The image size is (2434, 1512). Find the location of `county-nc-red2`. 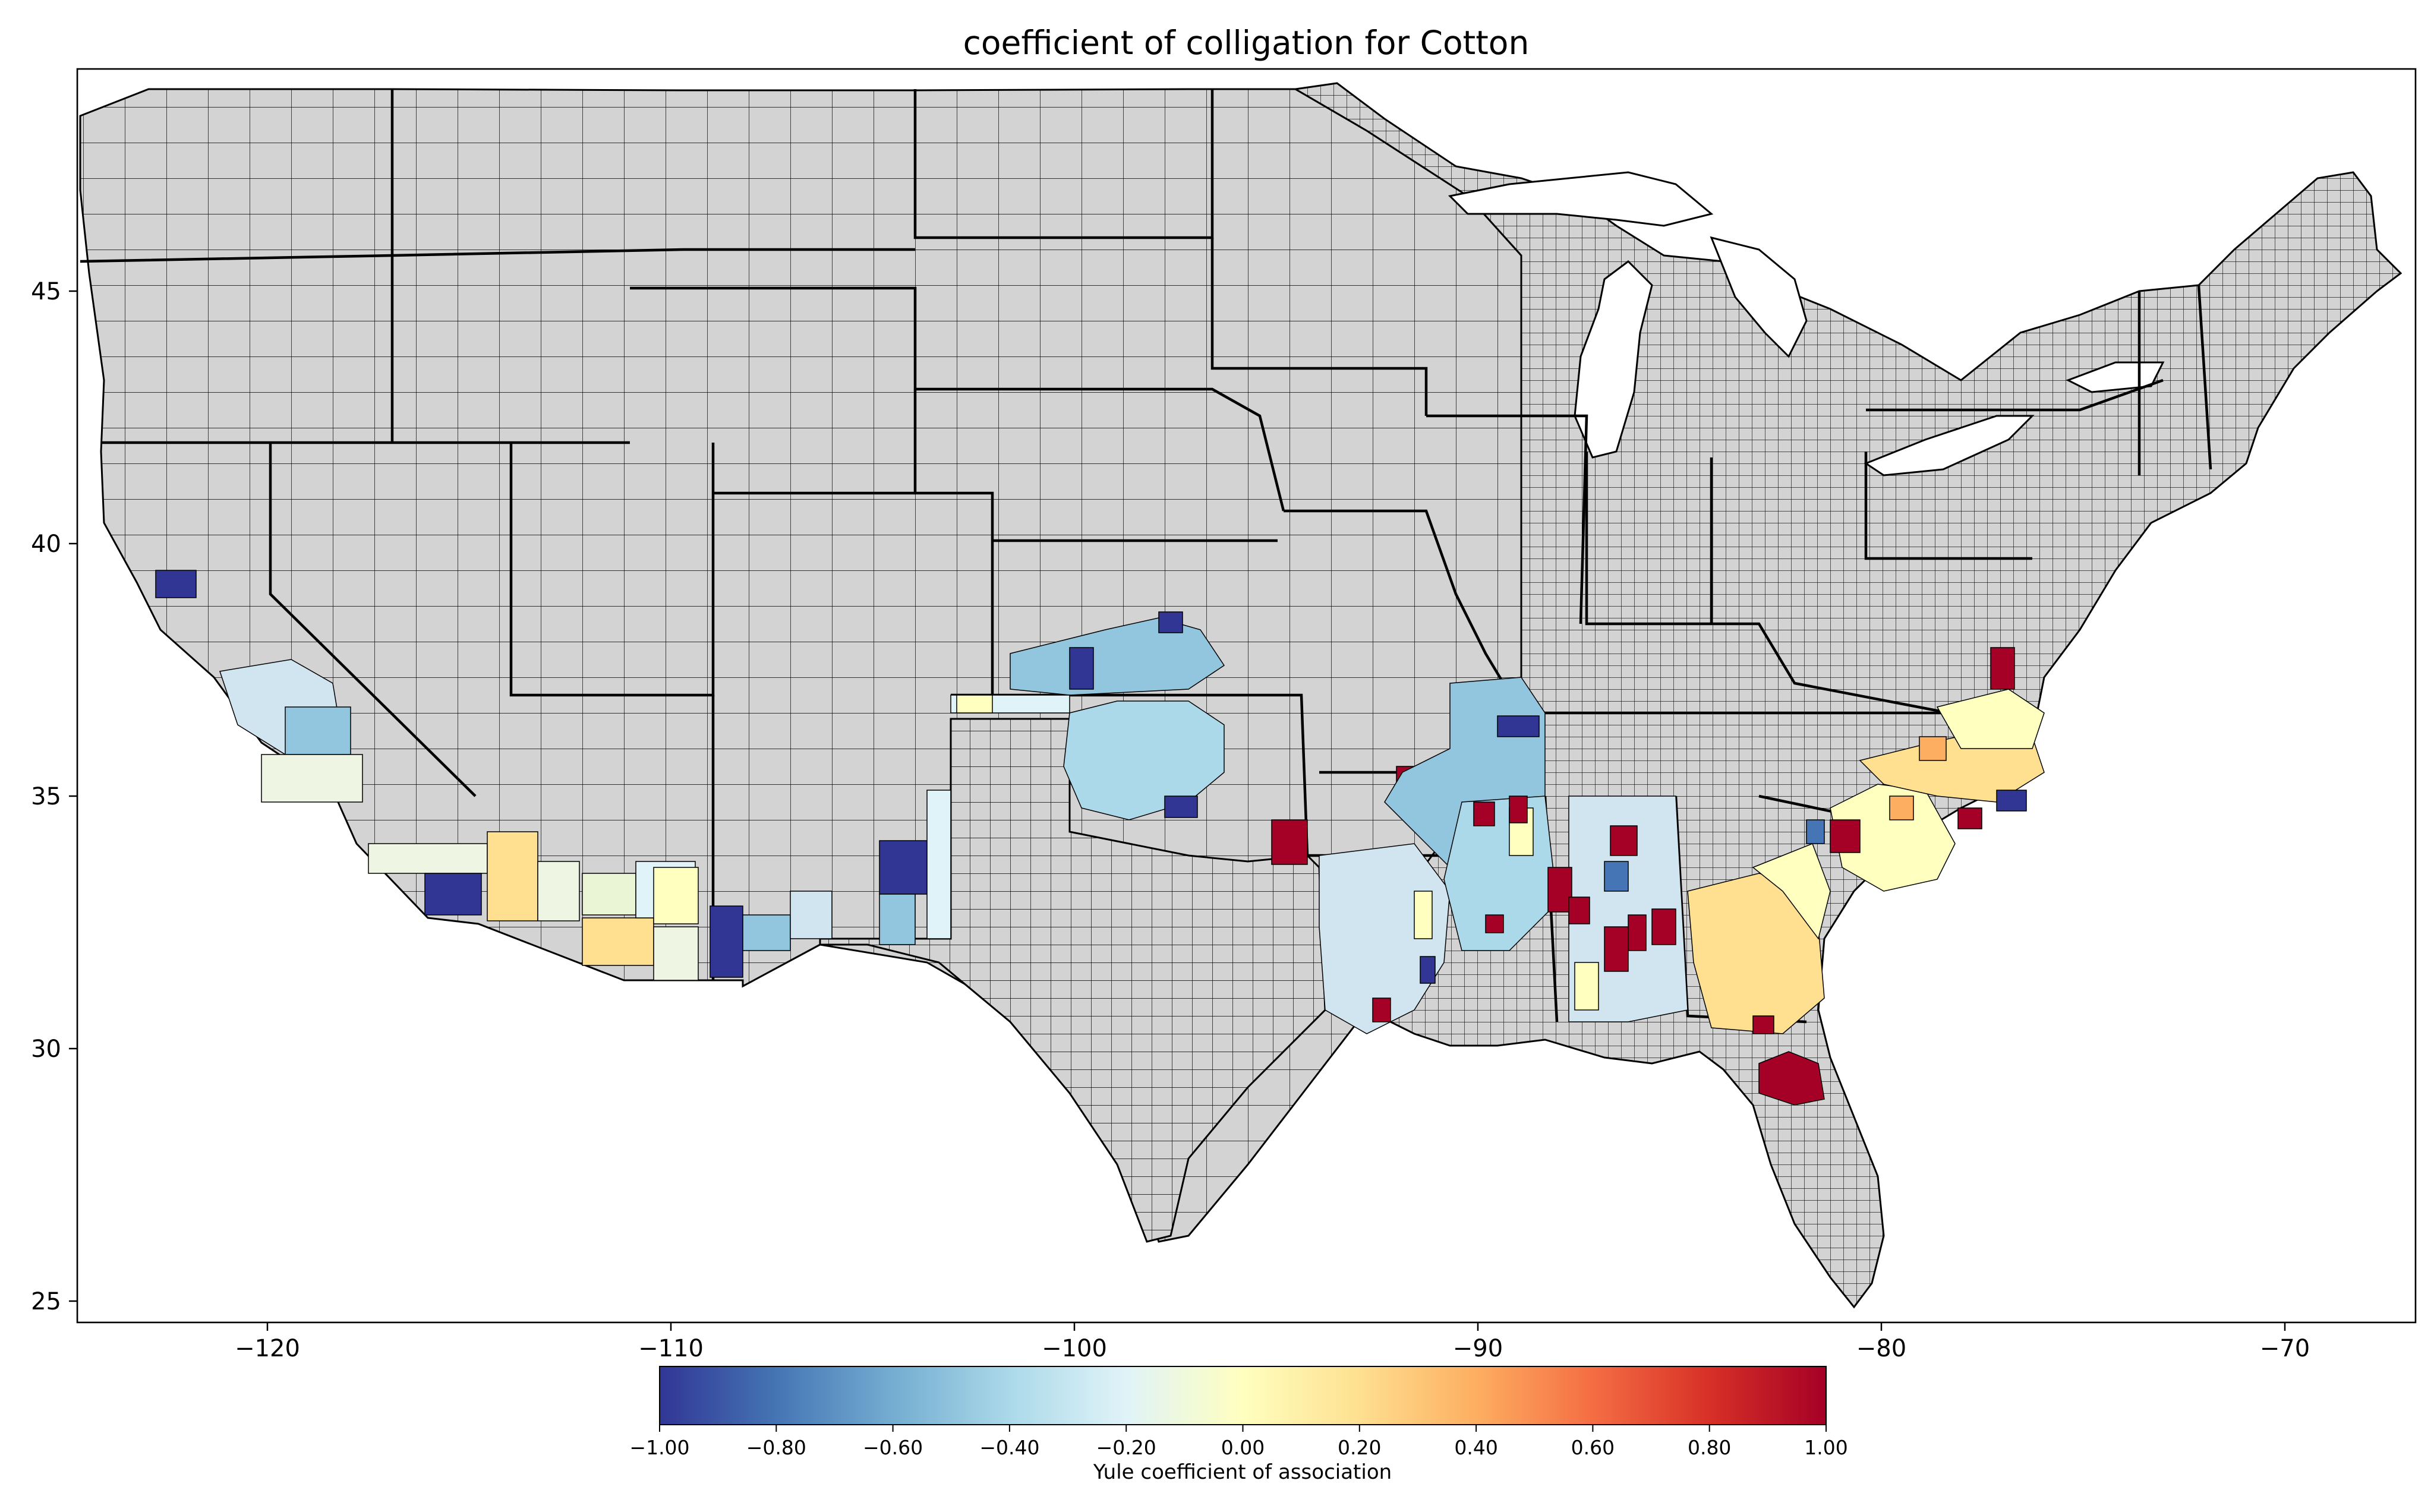

county-nc-red2 is located at coordinates (2002, 668).